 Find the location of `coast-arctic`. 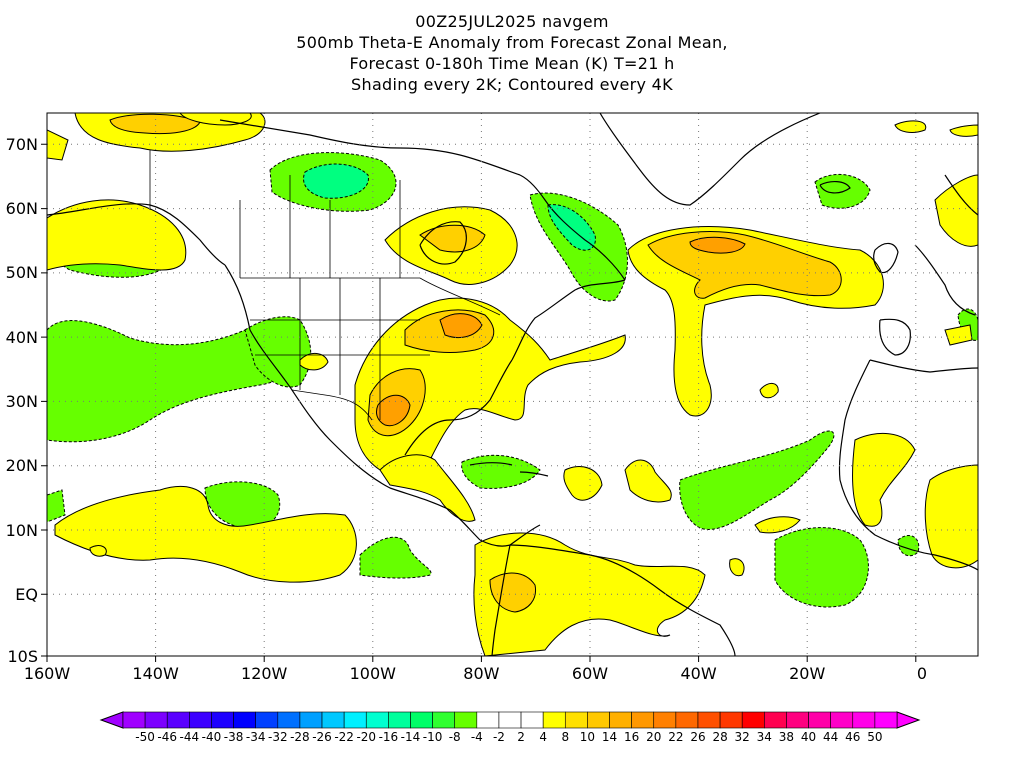

coast-arctic is located at coordinates (370, 147).